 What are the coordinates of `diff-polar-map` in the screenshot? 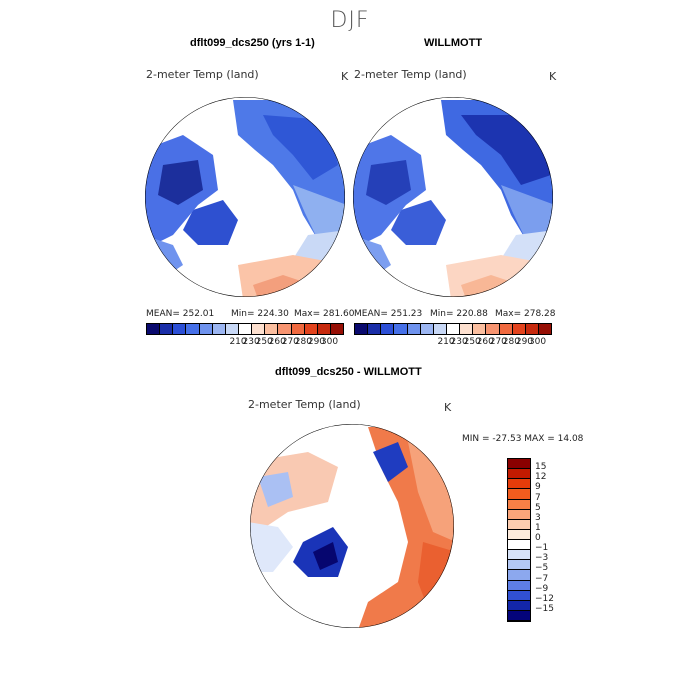 It's located at (352, 526).